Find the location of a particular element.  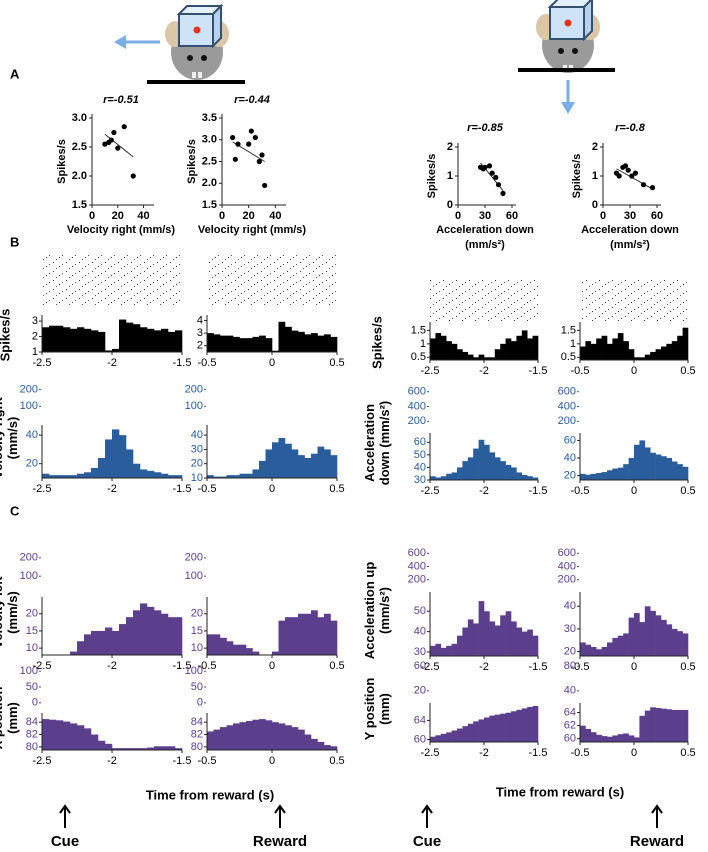

y-tick-label: 3.5 is located at coordinates (209, 118).